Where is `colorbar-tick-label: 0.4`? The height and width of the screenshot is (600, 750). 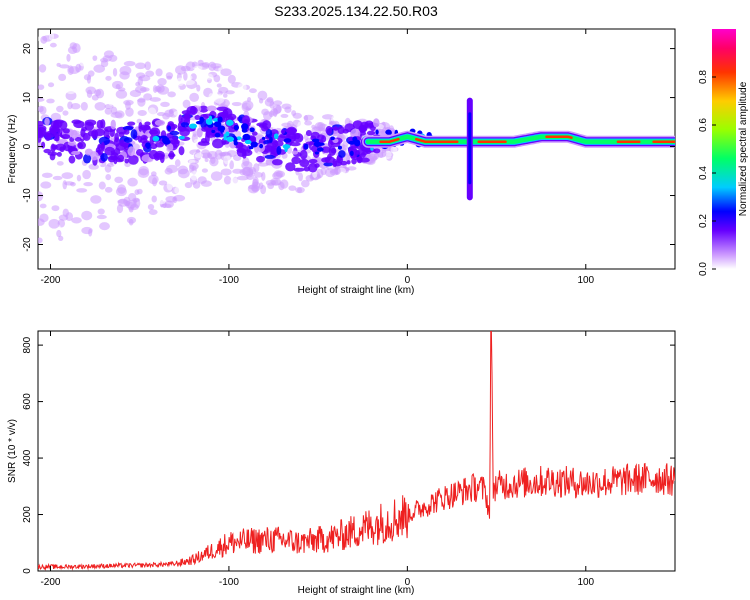 colorbar-tick-label: 0.4 is located at coordinates (703, 173).